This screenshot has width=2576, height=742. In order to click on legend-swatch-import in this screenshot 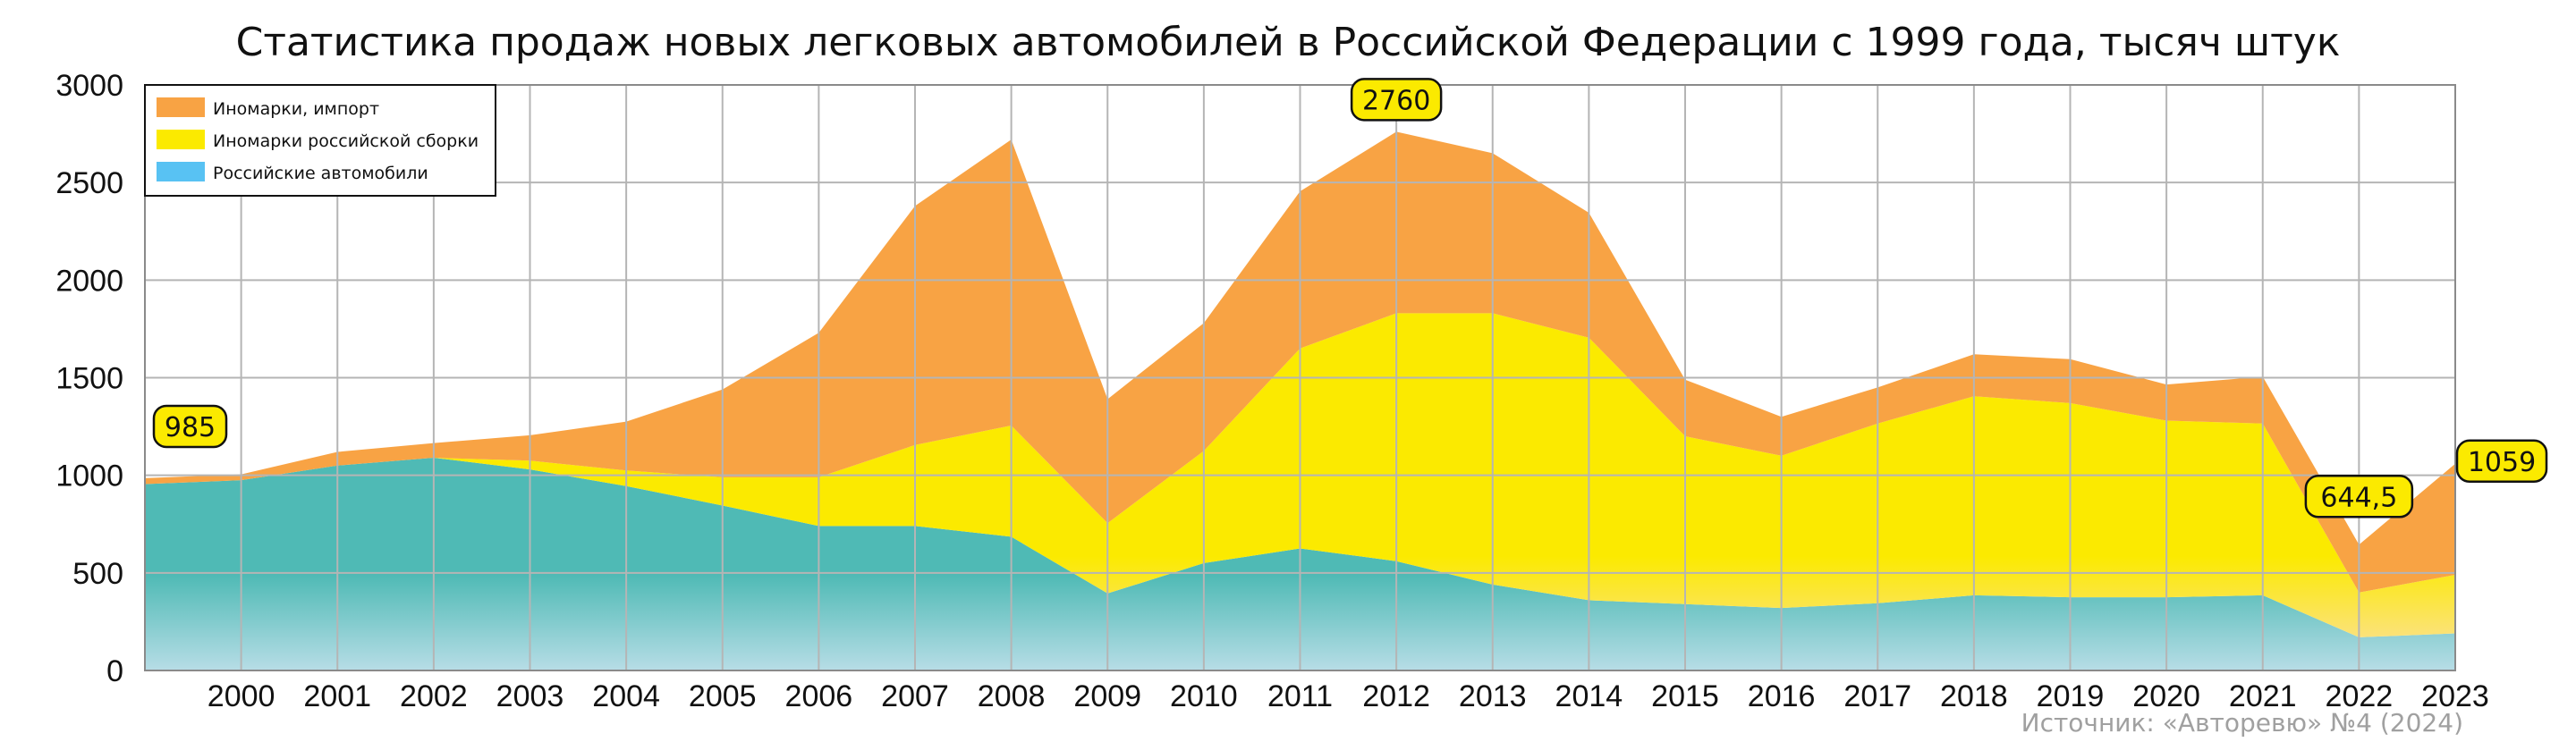, I will do `click(181, 107)`.